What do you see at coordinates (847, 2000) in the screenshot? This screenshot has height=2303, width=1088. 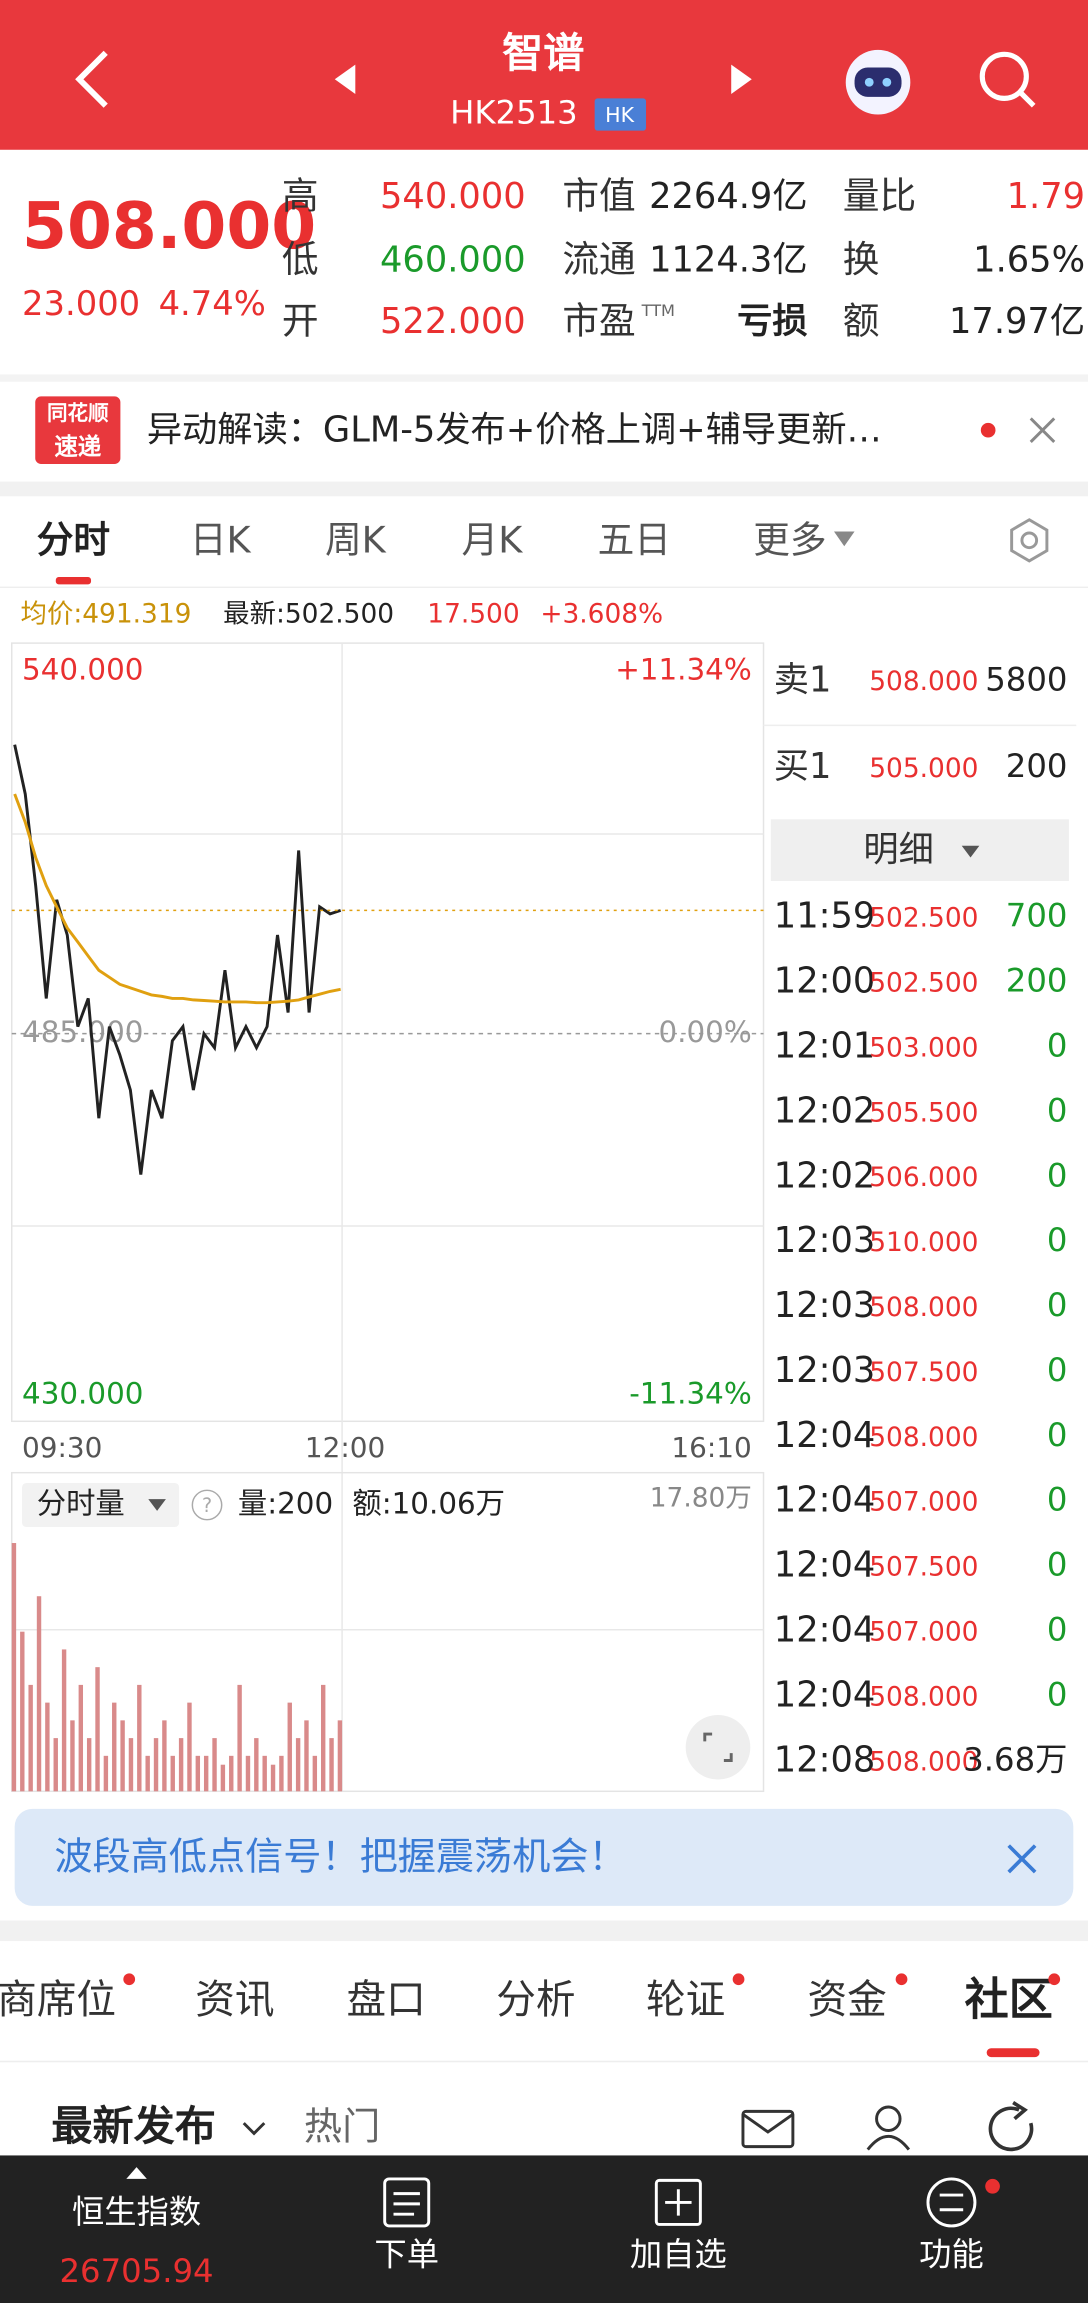 I see `section-tab: 资金` at bounding box center [847, 2000].